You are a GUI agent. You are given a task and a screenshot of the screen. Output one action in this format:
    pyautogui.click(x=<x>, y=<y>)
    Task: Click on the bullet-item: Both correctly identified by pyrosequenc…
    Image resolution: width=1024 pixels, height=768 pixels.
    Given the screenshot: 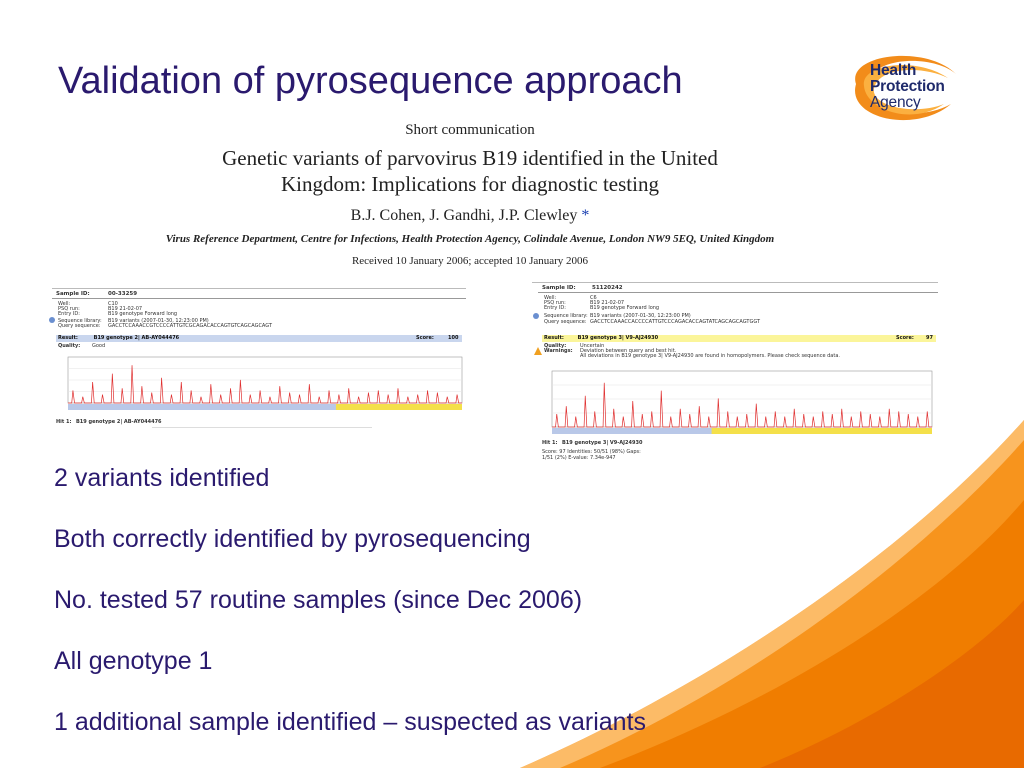 What is the action you would take?
    pyautogui.click(x=292, y=539)
    